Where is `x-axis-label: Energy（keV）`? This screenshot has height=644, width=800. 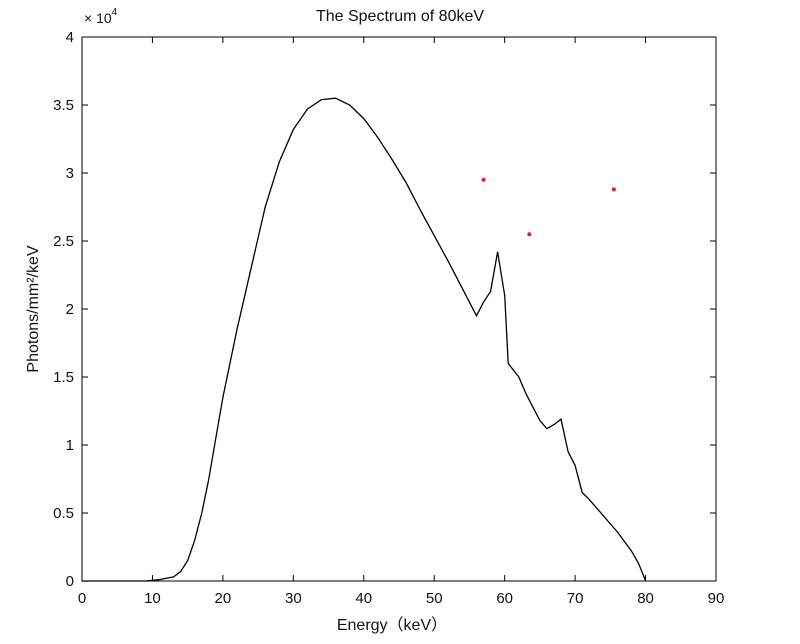 x-axis-label: Energy（keV） is located at coordinates (392, 625).